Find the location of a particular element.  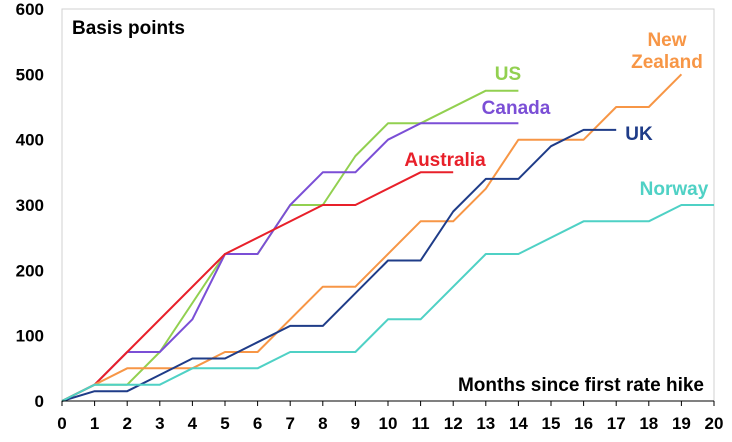

x-tick-label: 19 is located at coordinates (681, 423).